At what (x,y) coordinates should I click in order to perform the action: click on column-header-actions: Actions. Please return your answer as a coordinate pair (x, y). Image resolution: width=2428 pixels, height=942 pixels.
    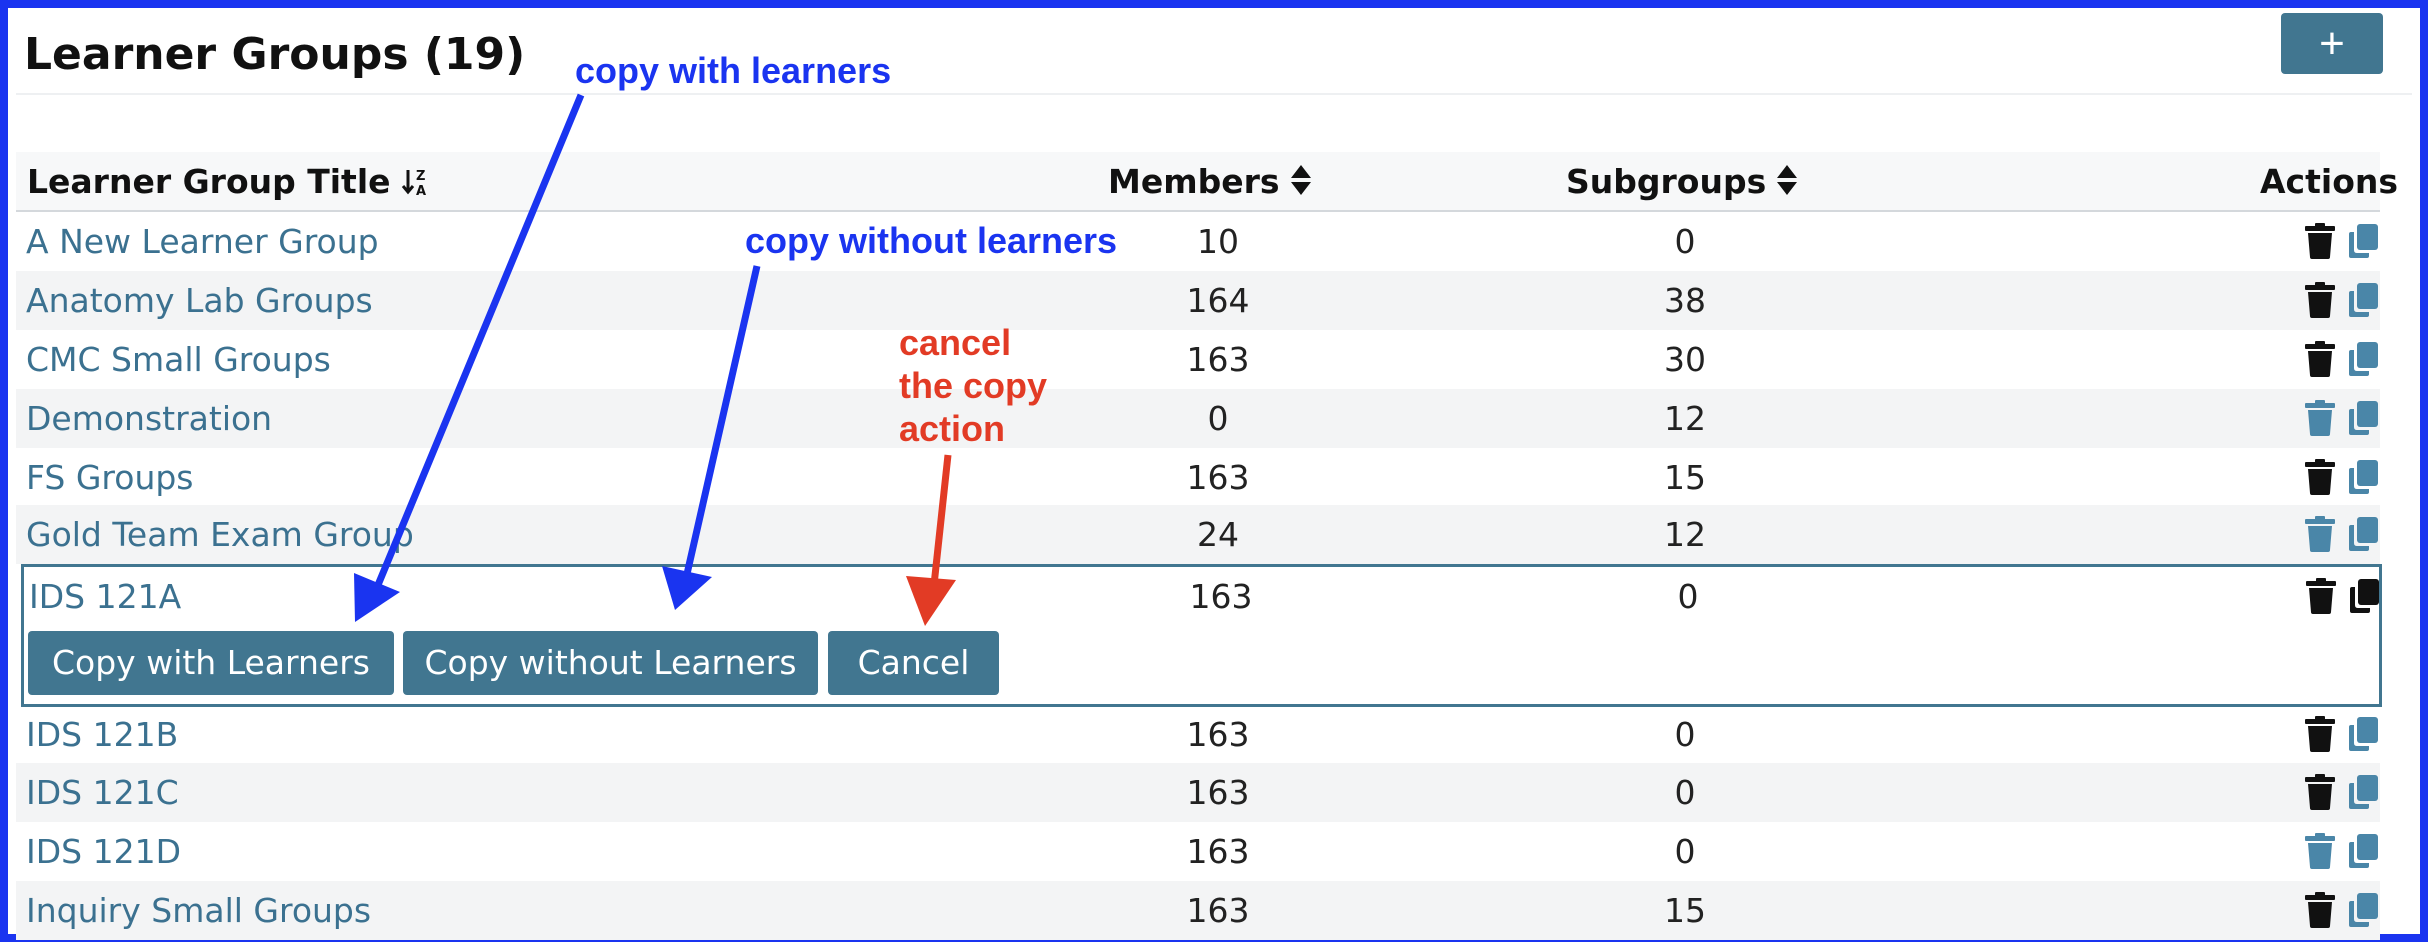
    Looking at the image, I should click on (2329, 181).